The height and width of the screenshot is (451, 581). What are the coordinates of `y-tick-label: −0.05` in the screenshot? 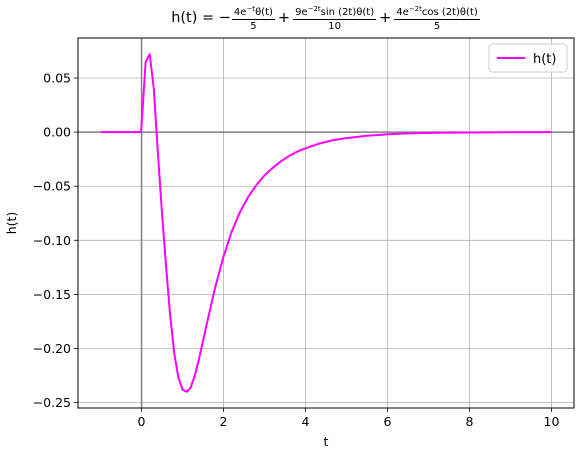 It's located at (52, 186).